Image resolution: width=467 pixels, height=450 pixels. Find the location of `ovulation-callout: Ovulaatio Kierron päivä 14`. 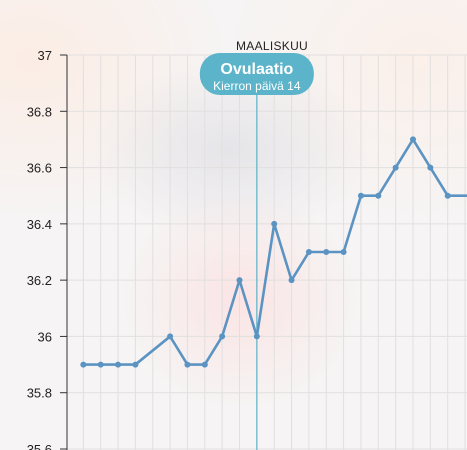

ovulation-callout: Ovulaatio Kierron päivä 14 is located at coordinates (256, 74).